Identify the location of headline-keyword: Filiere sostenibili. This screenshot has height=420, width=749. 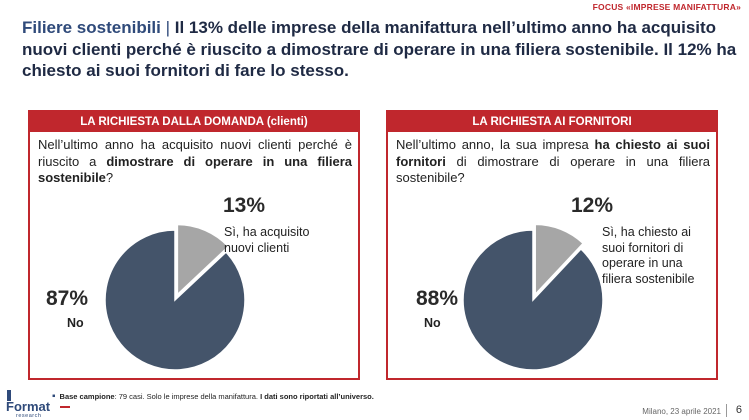
(91, 27).